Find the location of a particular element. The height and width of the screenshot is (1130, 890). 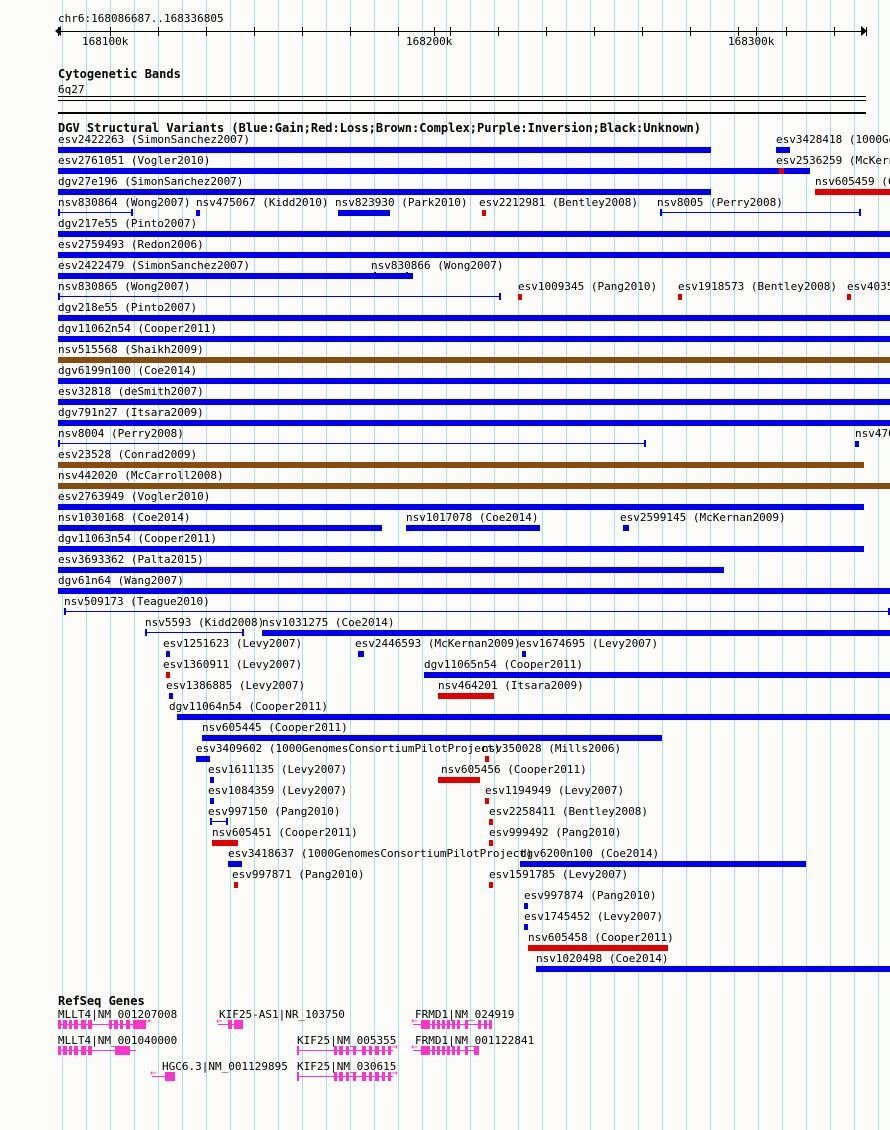

variant-label: esv1084359 (Levy2007) is located at coordinates (278, 790).